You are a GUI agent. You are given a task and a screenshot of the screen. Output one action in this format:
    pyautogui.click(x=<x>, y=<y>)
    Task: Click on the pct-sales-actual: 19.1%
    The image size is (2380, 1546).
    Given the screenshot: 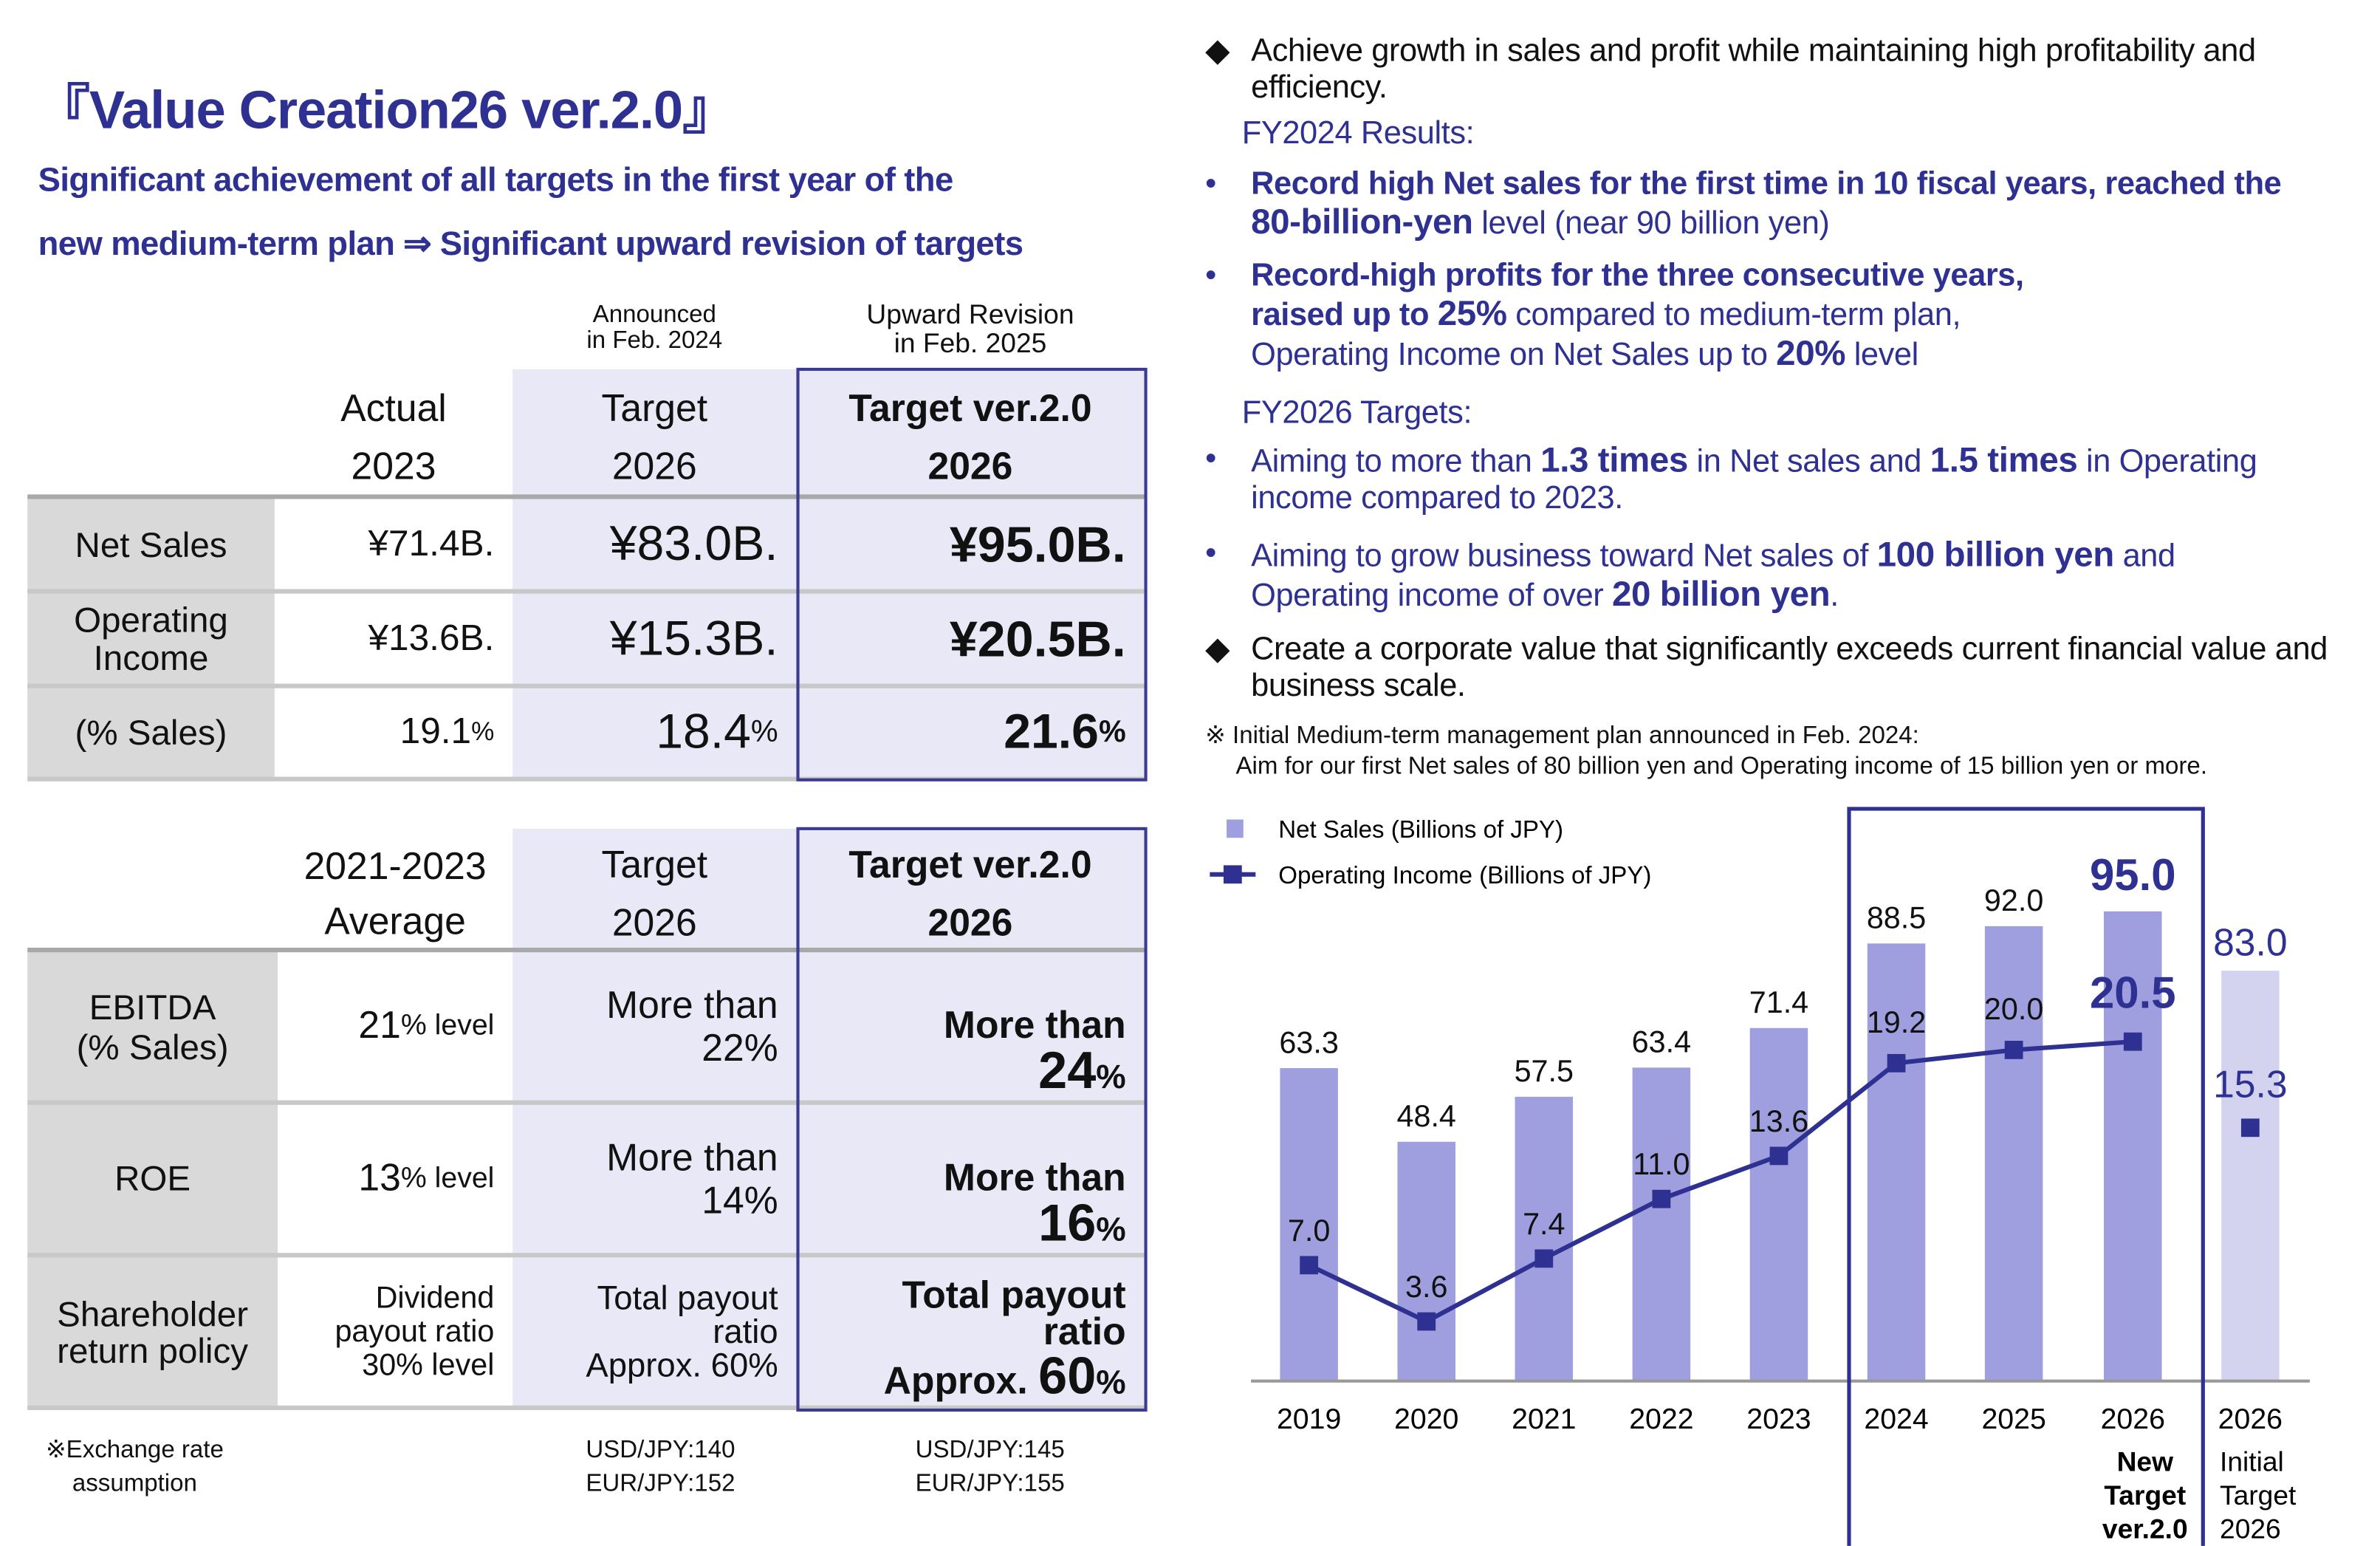 What is the action you would take?
    pyautogui.click(x=394, y=732)
    